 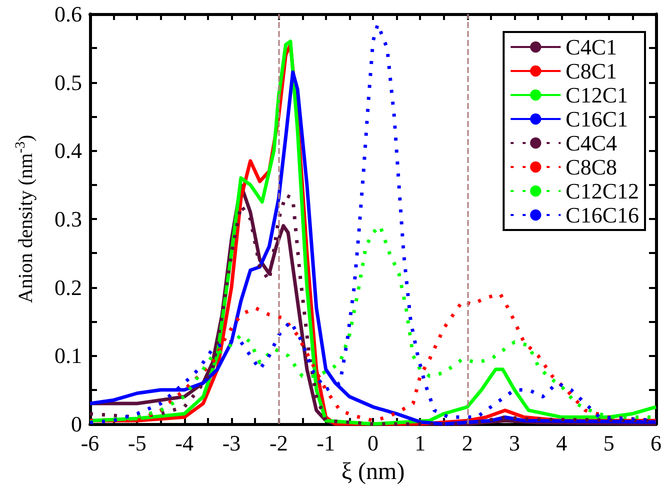 I want to click on x-tick-label: -4, so click(x=184, y=443).